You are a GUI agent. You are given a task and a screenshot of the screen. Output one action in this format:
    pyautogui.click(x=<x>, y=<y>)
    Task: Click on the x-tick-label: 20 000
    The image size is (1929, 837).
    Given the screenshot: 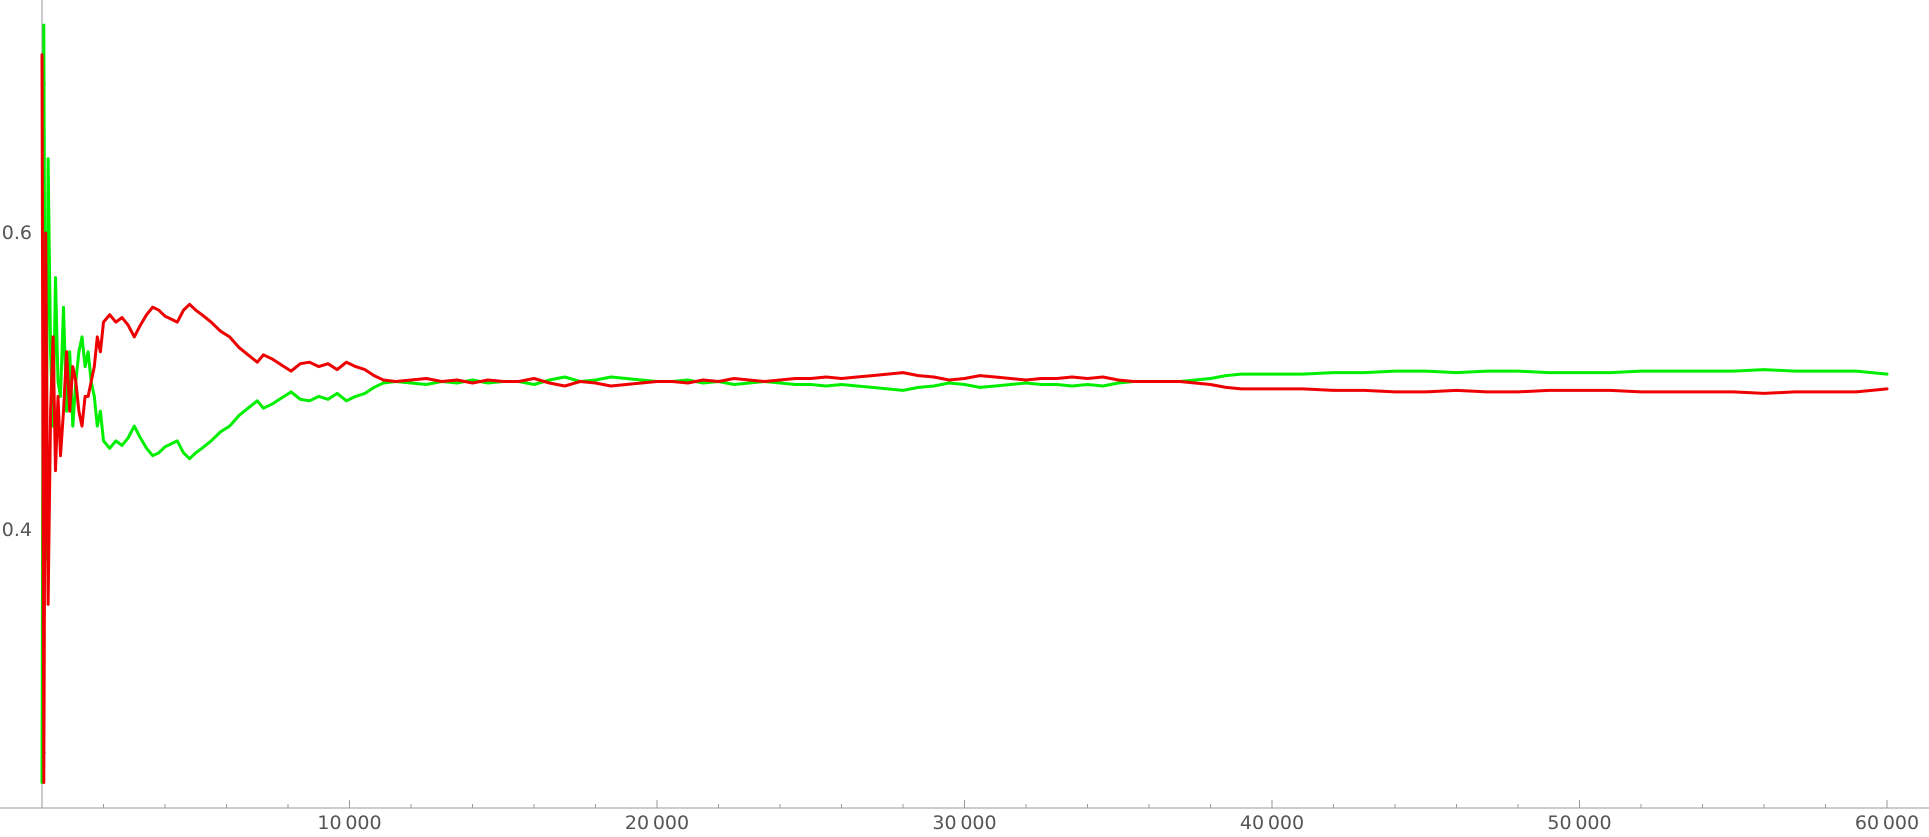 What is the action you would take?
    pyautogui.click(x=657, y=823)
    